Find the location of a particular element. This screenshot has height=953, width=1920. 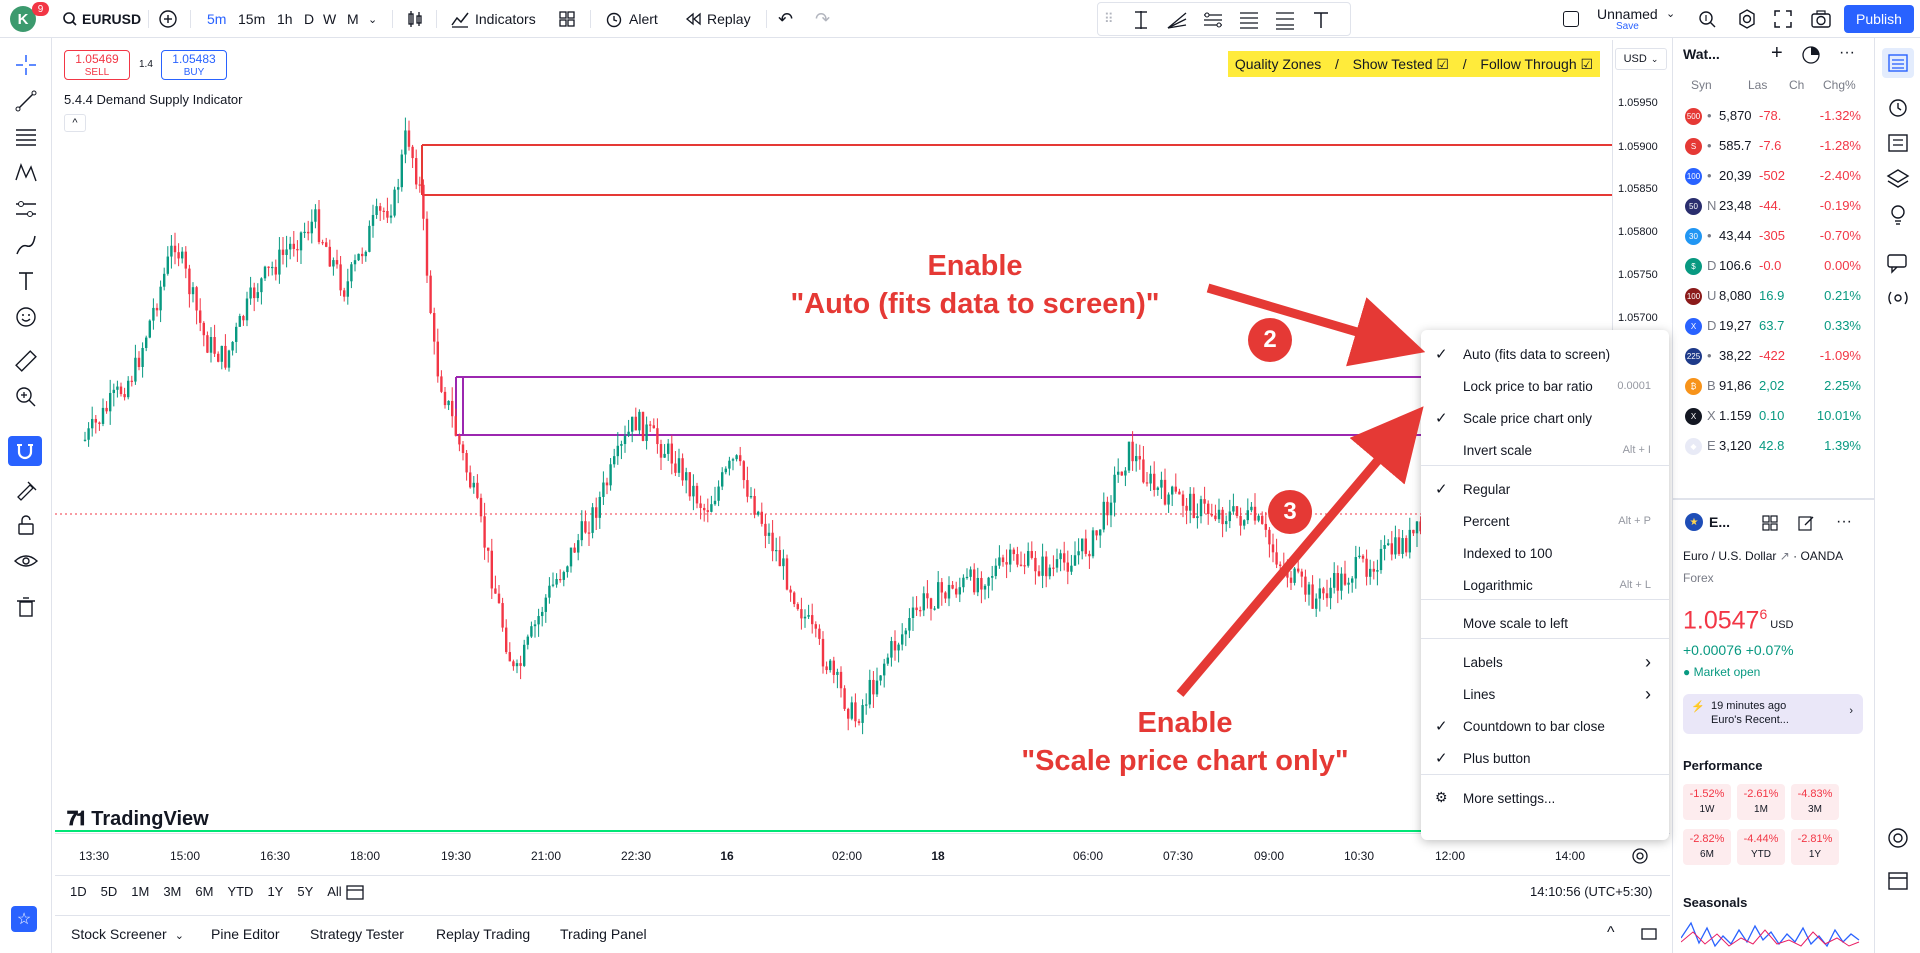

timeframe-dropdown-chevron-icon: ⌄ is located at coordinates (373, 19).